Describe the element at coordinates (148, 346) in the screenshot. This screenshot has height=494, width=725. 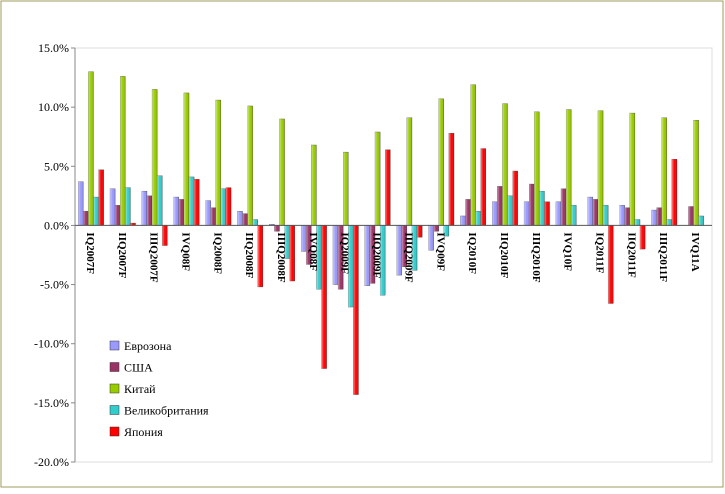
I see `legend-label: Еврозона` at that location.